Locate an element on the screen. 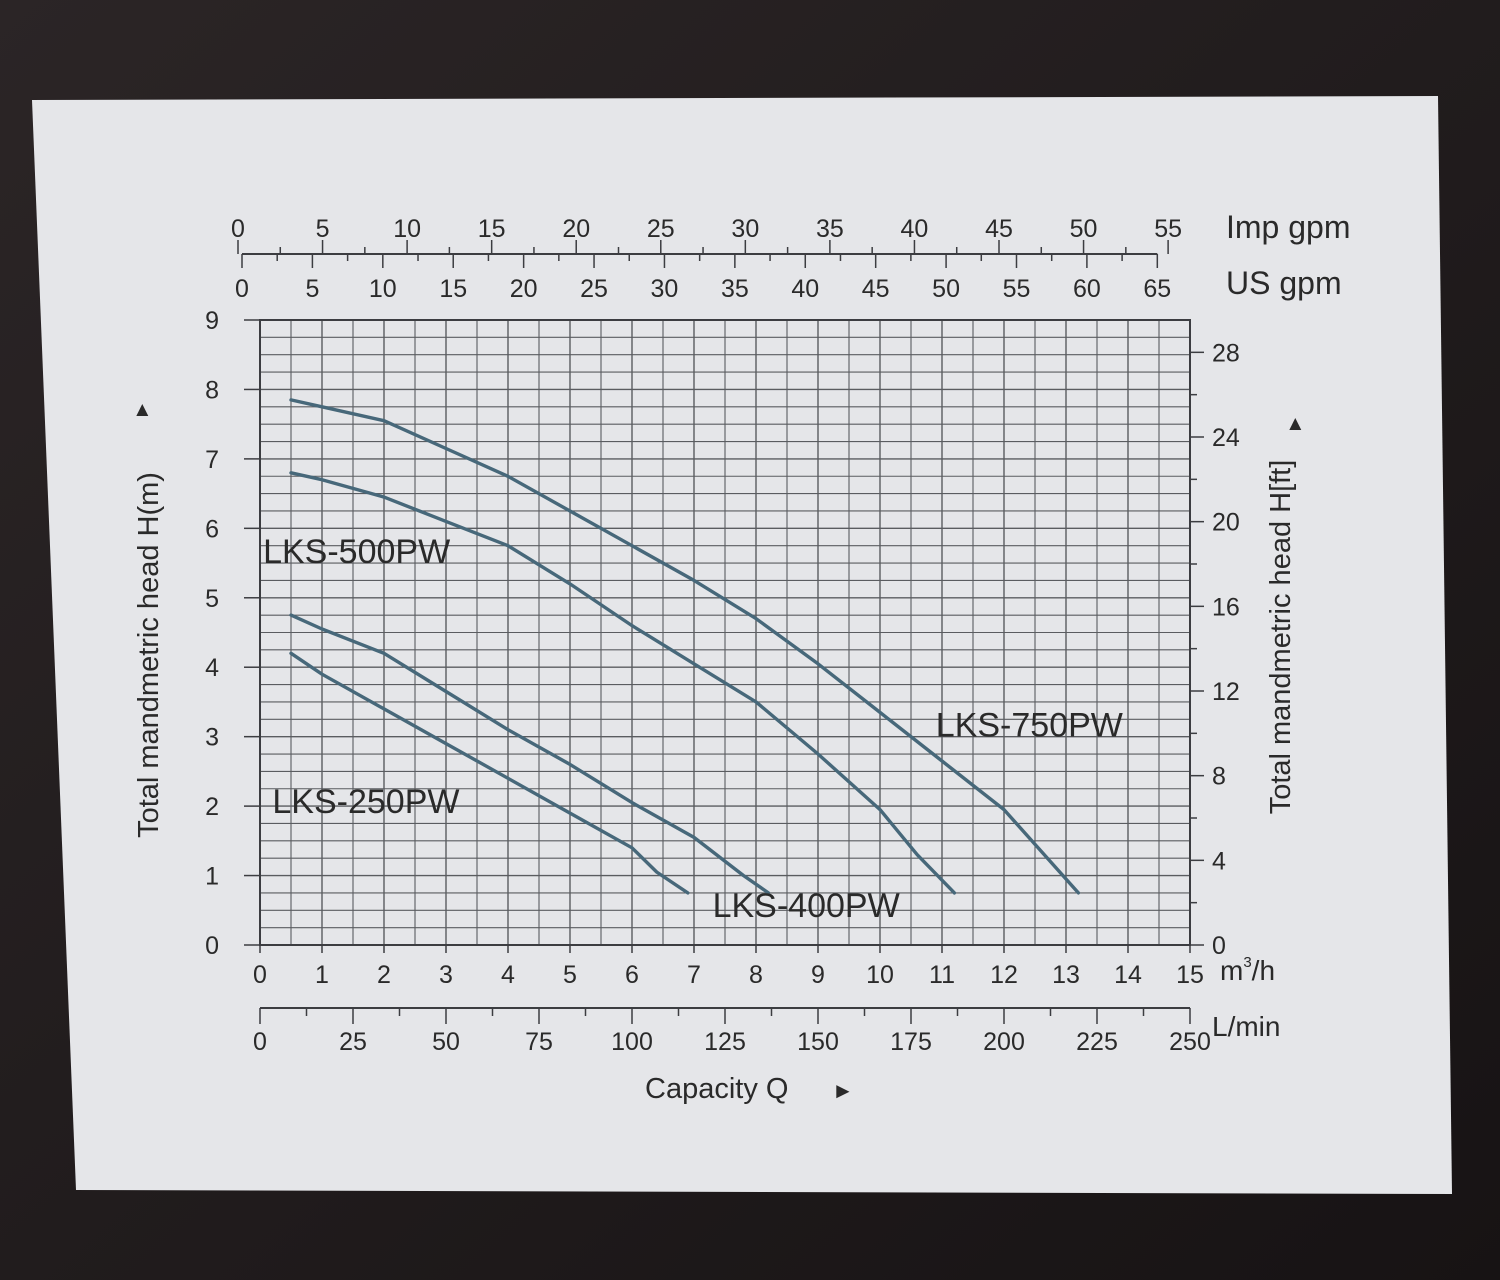 Image resolution: width=1500 pixels, height=1280 pixels. ft-tick-labels: 0 4 8 12 16 20 24 28 is located at coordinates (1226, 649).